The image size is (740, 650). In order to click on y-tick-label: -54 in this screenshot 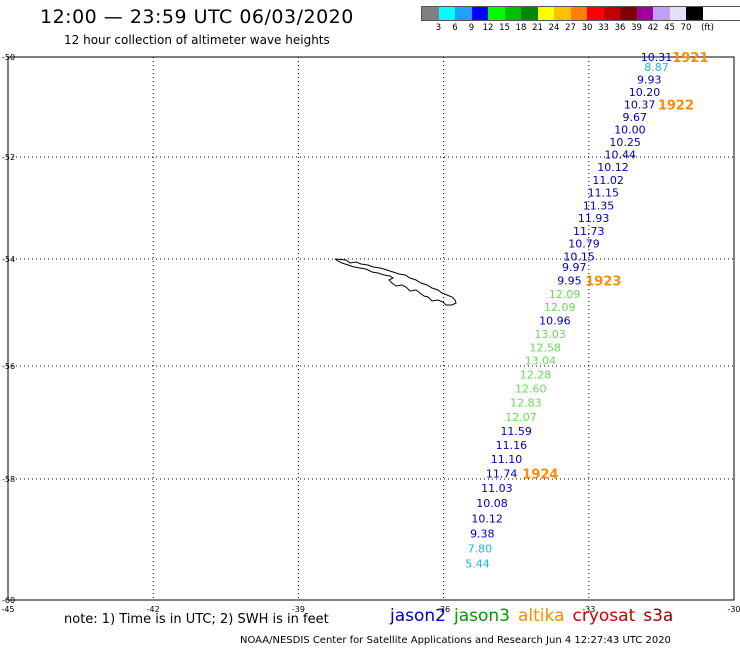, I will do `click(8, 259)`.